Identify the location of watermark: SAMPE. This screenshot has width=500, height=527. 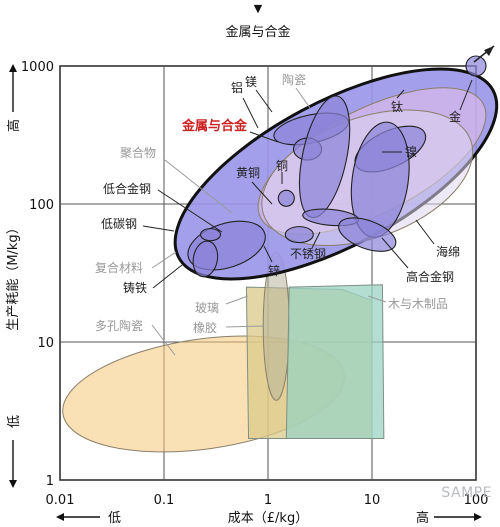
(466, 493).